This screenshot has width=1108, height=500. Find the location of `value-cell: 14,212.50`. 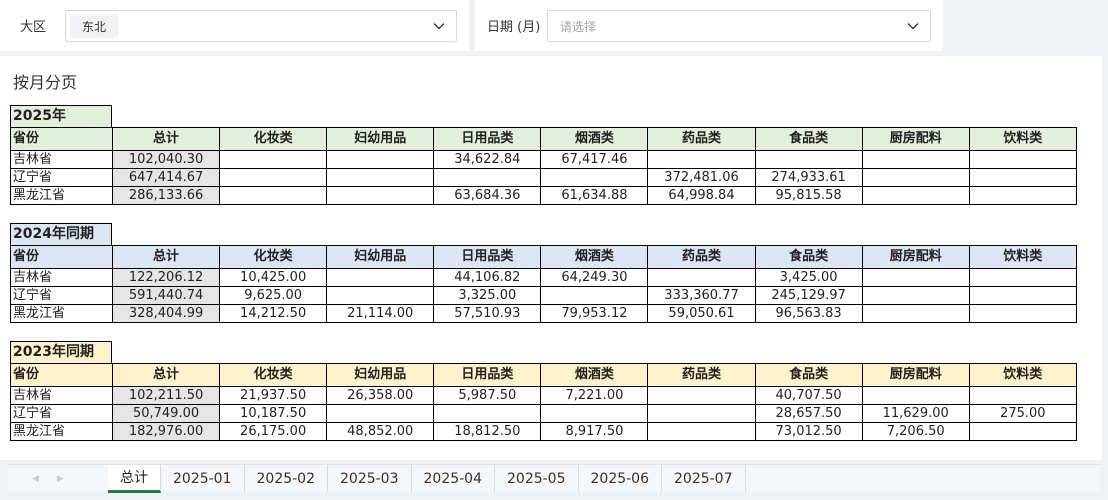

value-cell: 14,212.50 is located at coordinates (273, 313).